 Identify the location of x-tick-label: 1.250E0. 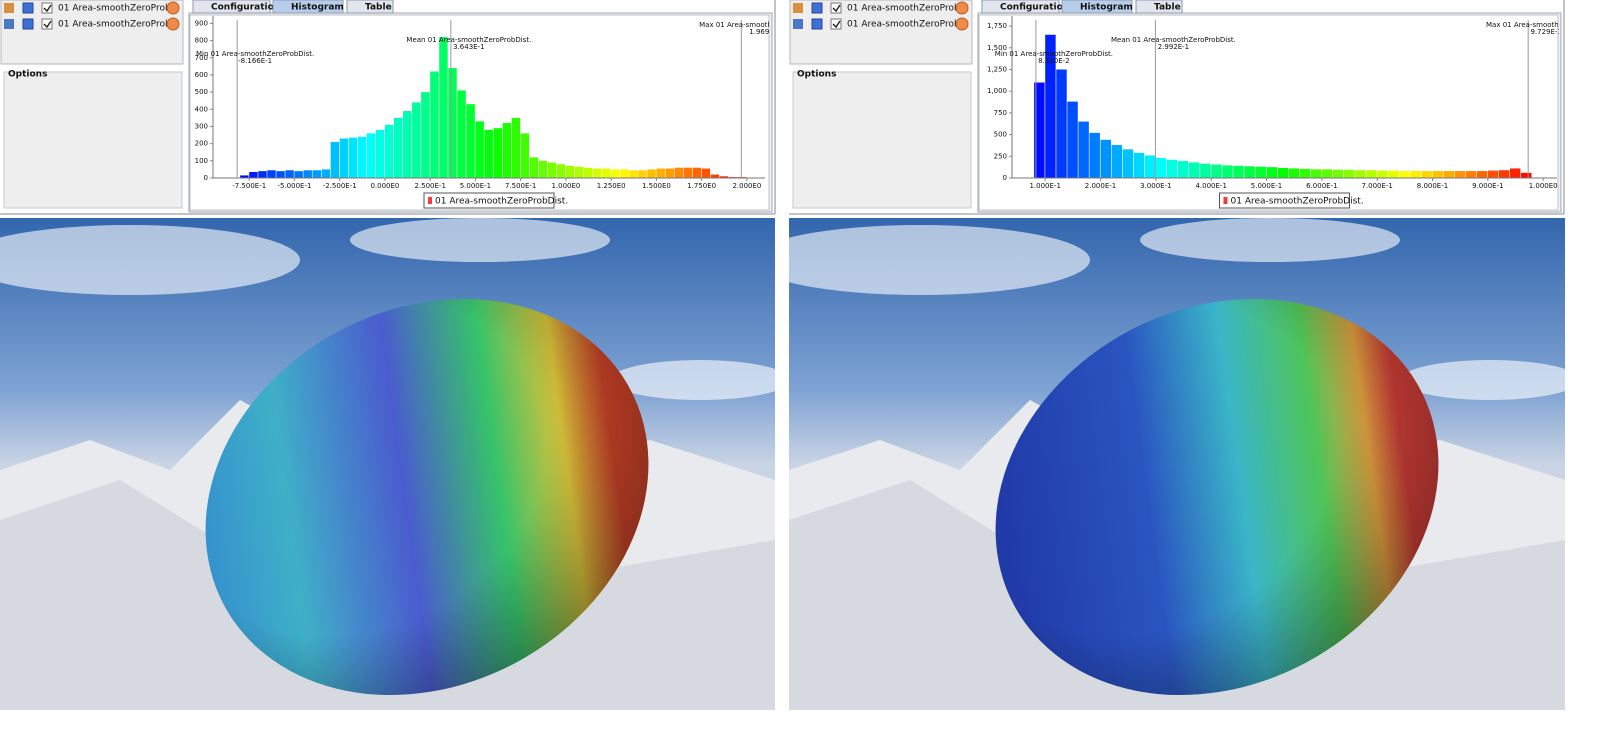
(611, 186).